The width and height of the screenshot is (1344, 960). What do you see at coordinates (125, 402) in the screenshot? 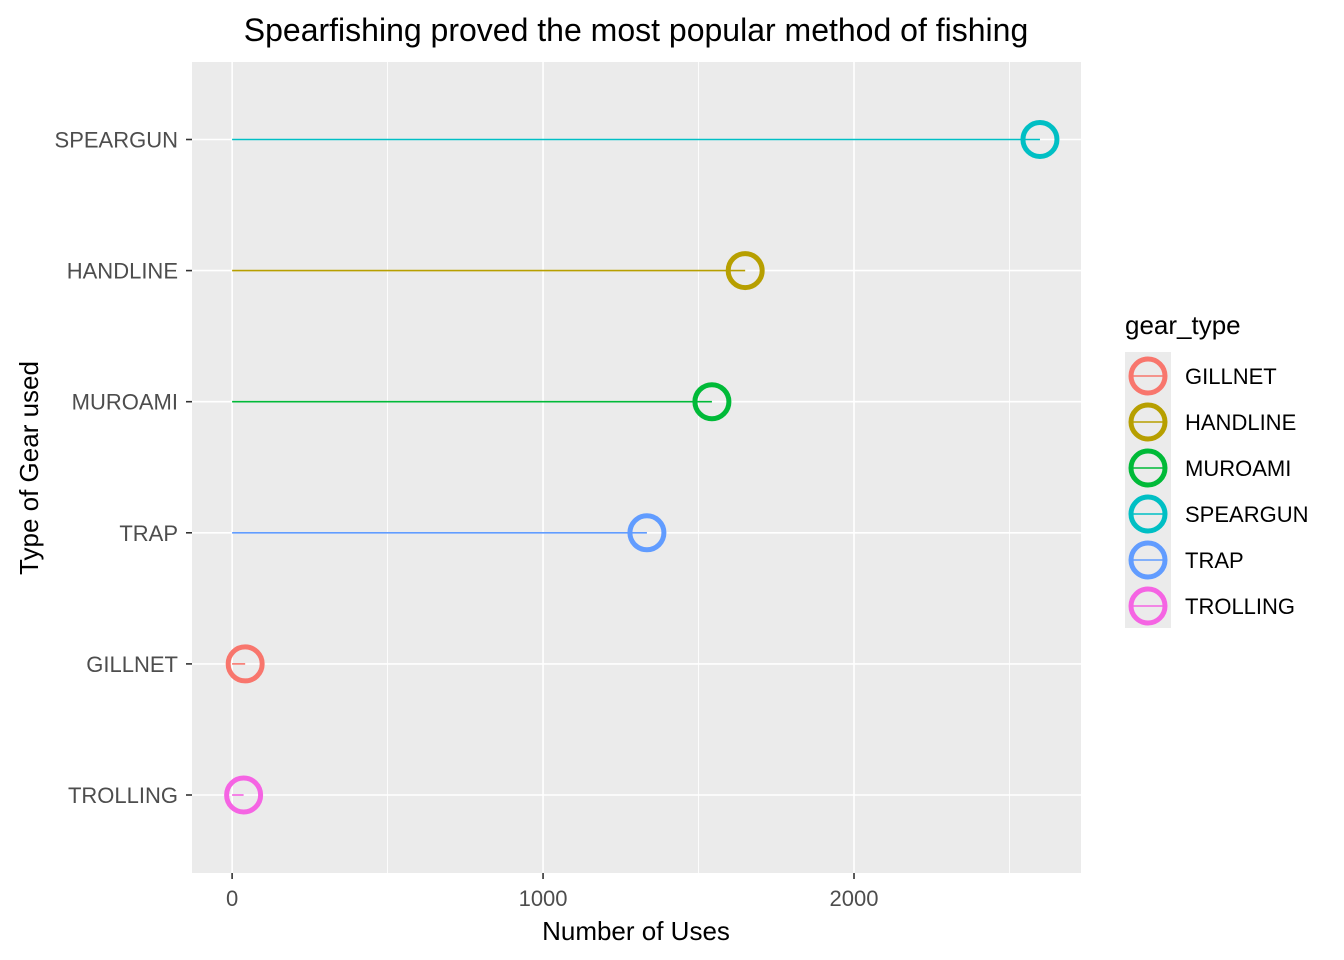
I see `y-tick-label: MUROAMI` at bounding box center [125, 402].